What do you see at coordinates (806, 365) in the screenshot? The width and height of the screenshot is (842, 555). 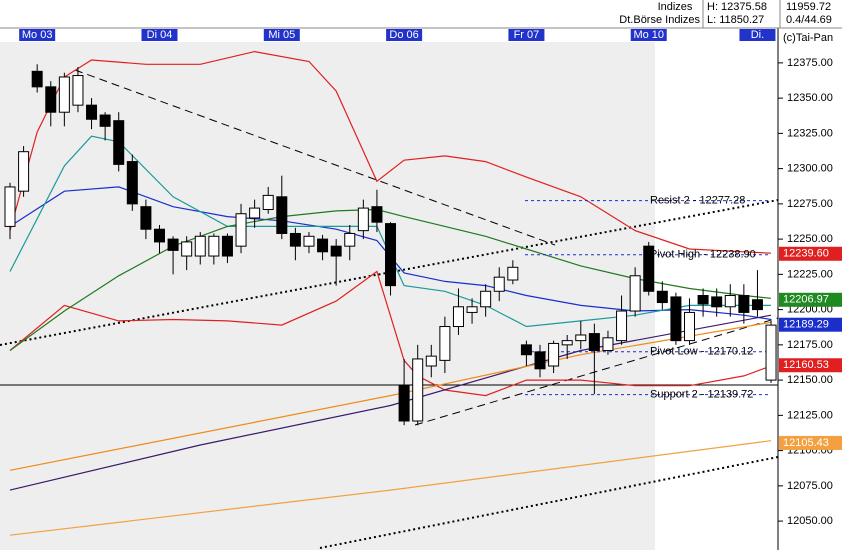 I see `price-label: 12160.53` at bounding box center [806, 365].